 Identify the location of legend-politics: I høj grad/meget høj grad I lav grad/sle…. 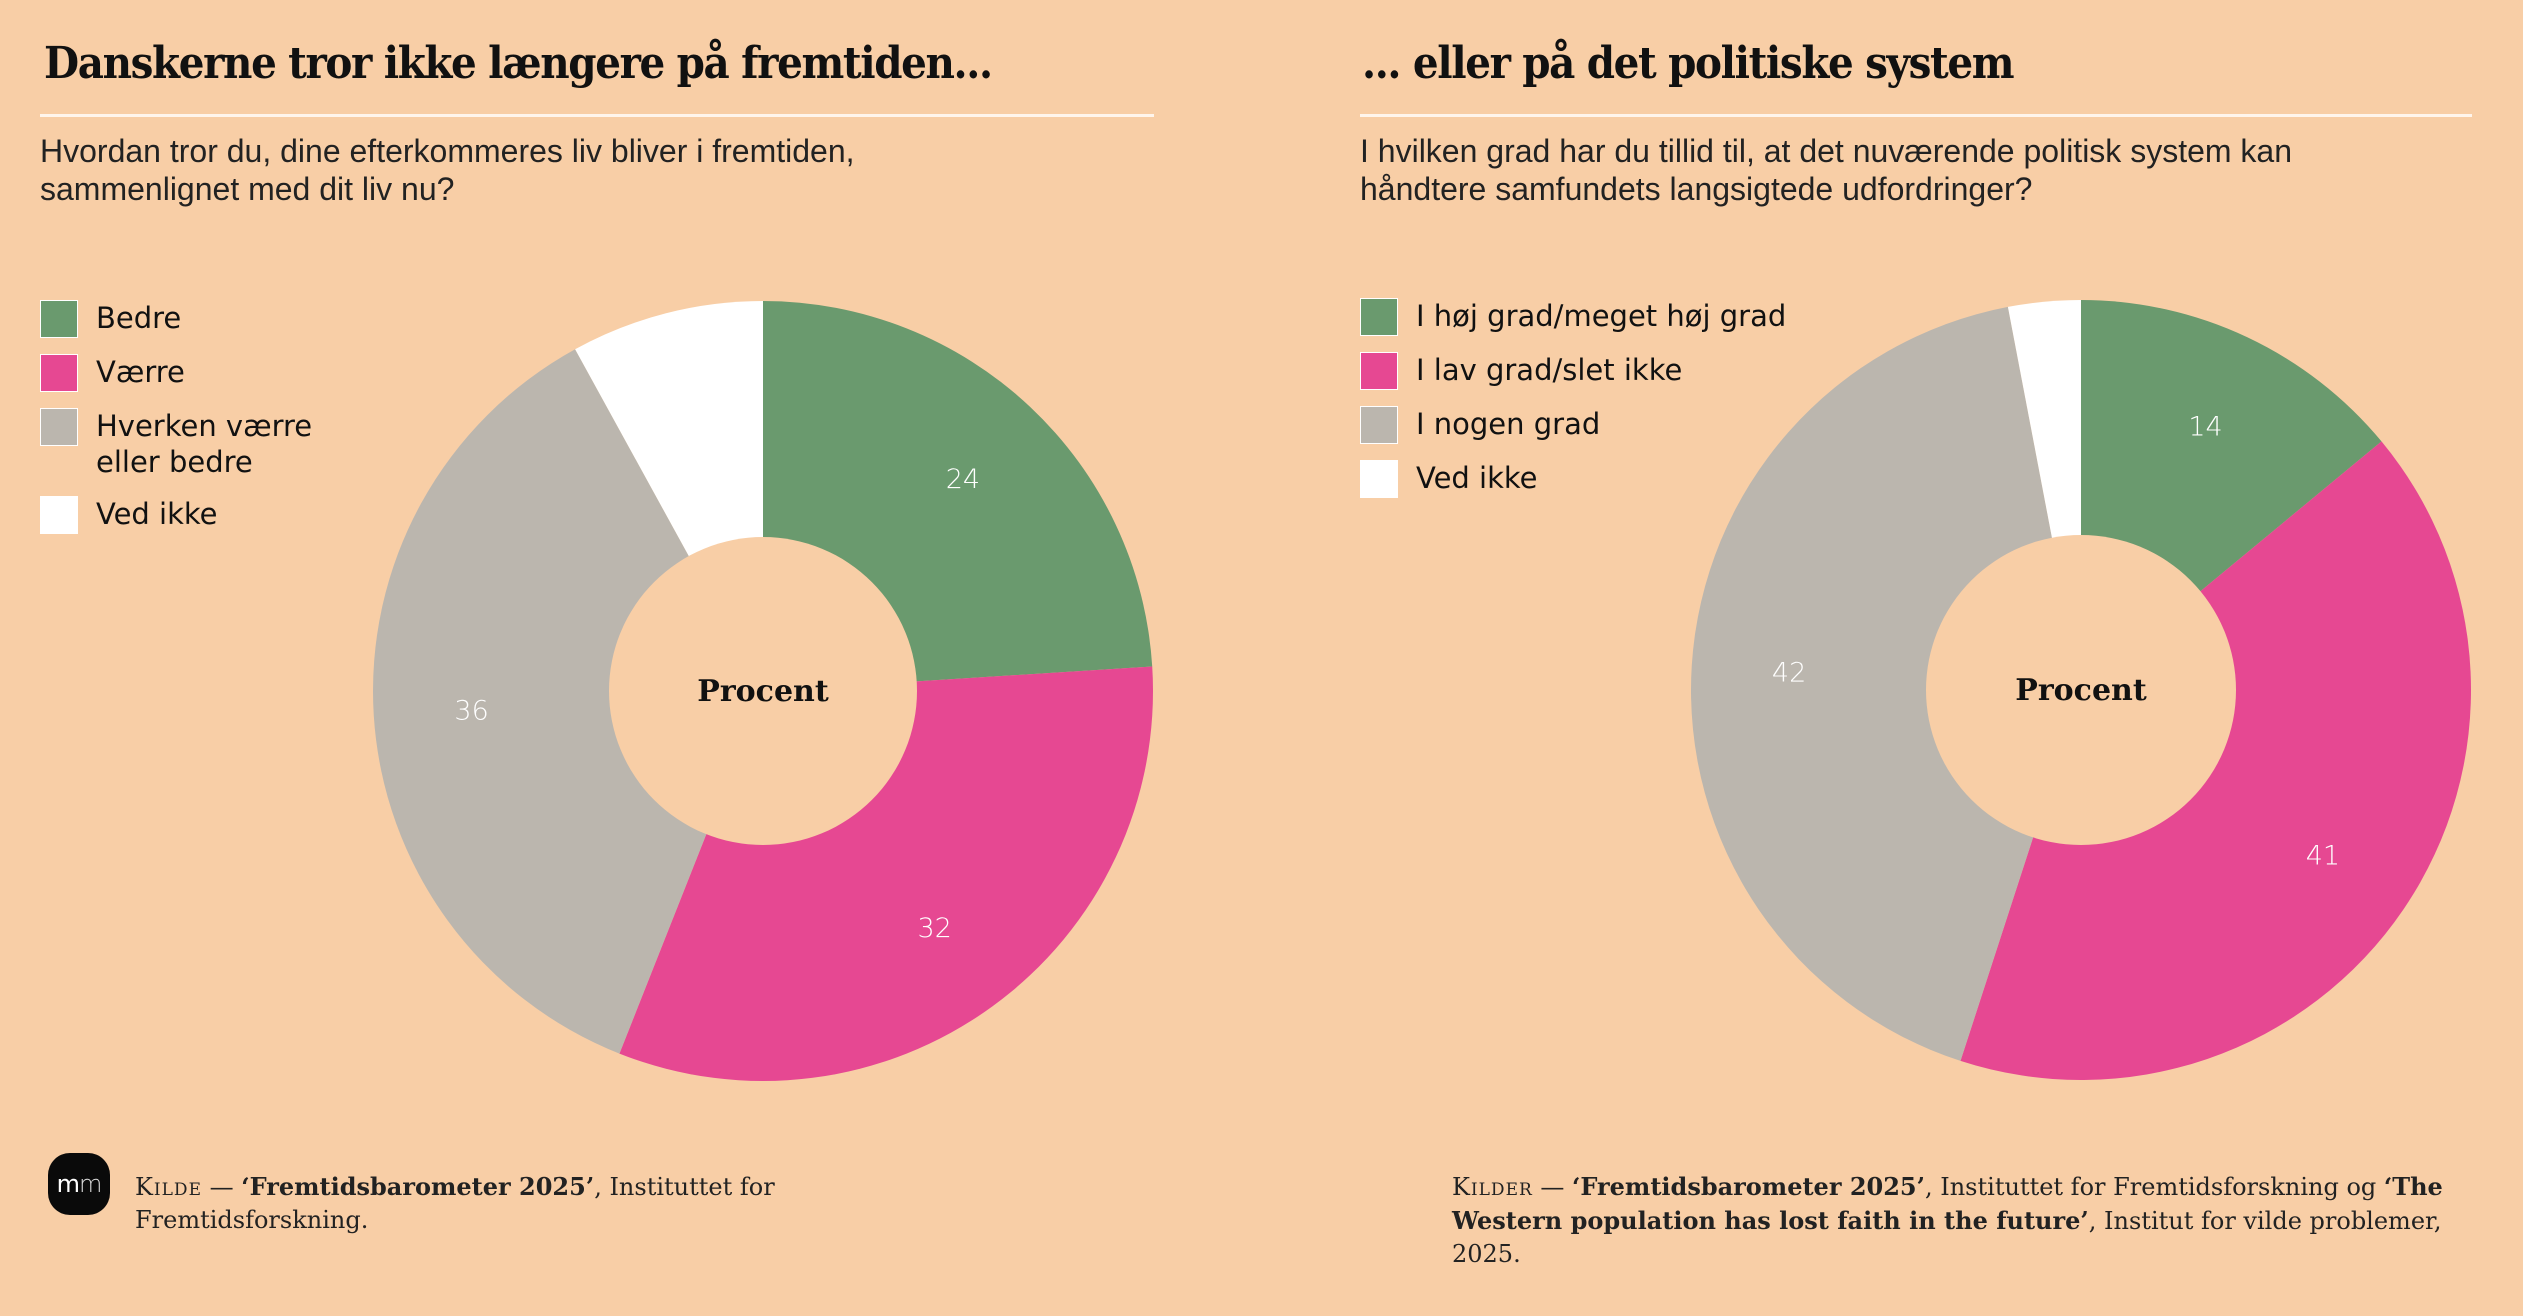
(1573, 406).